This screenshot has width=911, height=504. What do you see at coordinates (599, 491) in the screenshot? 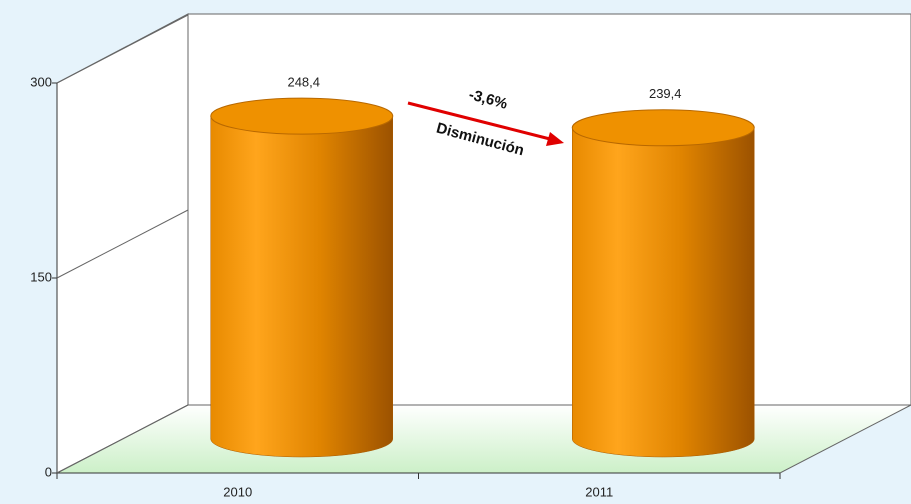
I see `x-tick-label: 2011` at bounding box center [599, 491].